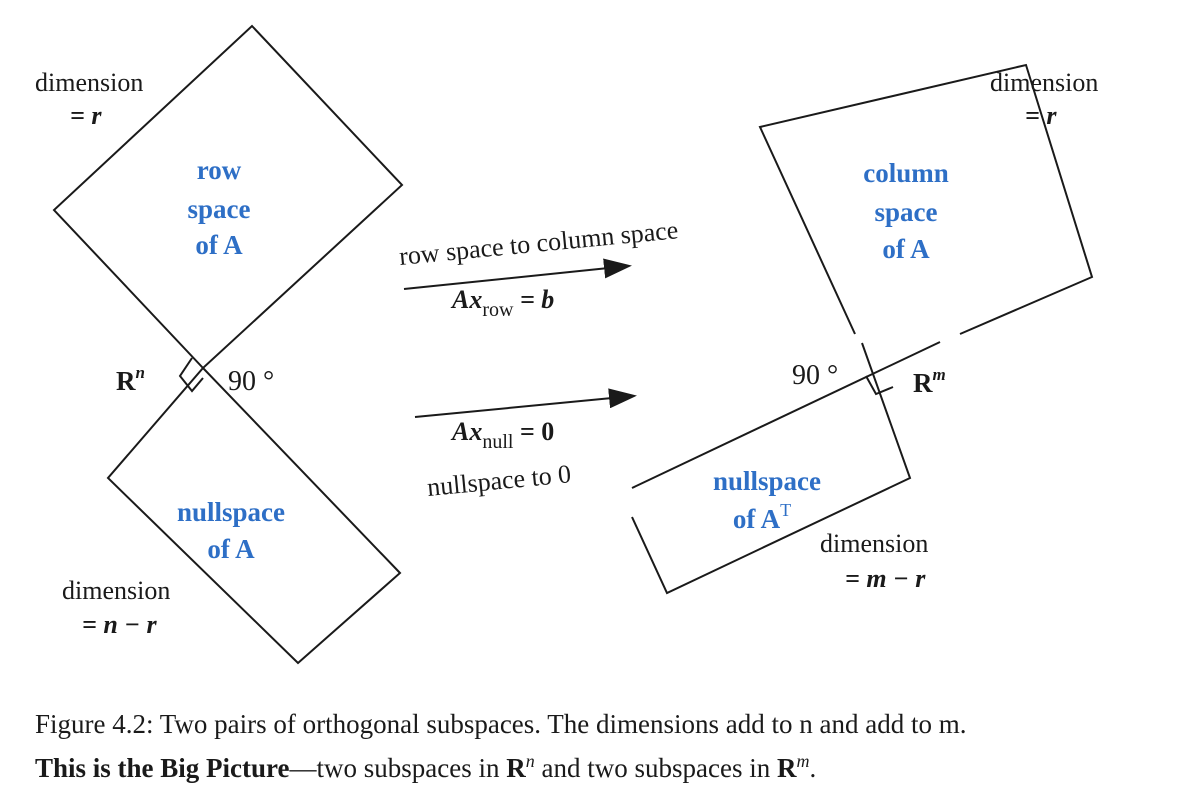  I want to click on caption-bold: This is the Big Picture, so click(162, 768).